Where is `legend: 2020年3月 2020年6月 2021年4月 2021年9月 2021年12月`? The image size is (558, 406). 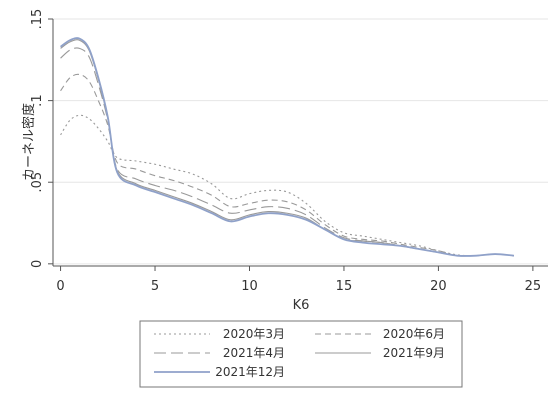
legend: 2020年3月 2020年6月 2021年4月 2021年9月 2021年12月 is located at coordinates (301, 354).